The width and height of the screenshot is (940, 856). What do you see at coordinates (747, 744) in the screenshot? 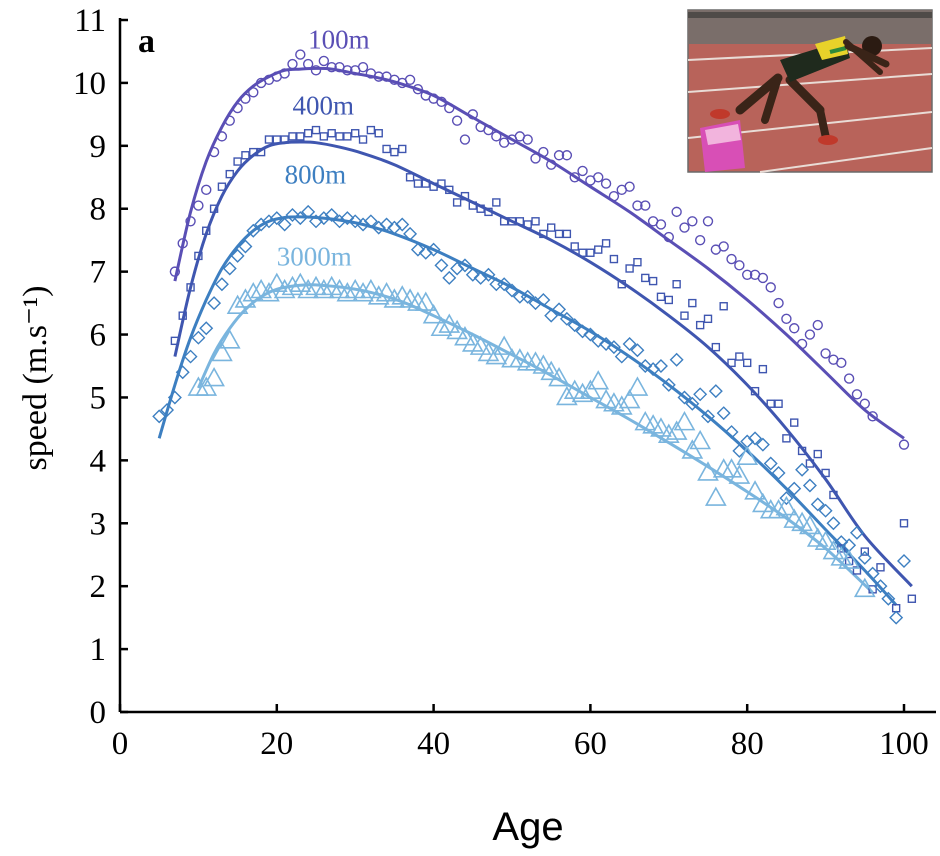
I see `x-tick-label: 80` at bounding box center [747, 744].